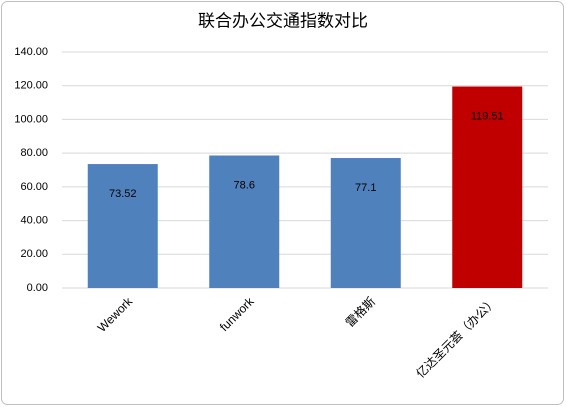  Describe the element at coordinates (283, 20) in the screenshot. I see `chart-title: 联合办公交通指数对比` at that location.